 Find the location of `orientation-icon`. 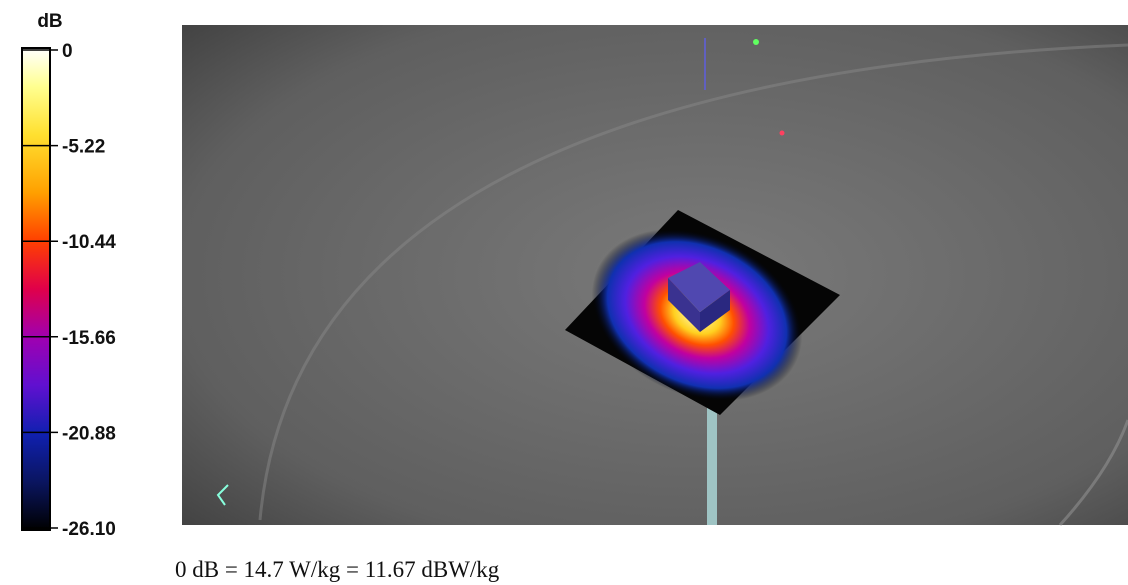

orientation-icon is located at coordinates (222, 495).